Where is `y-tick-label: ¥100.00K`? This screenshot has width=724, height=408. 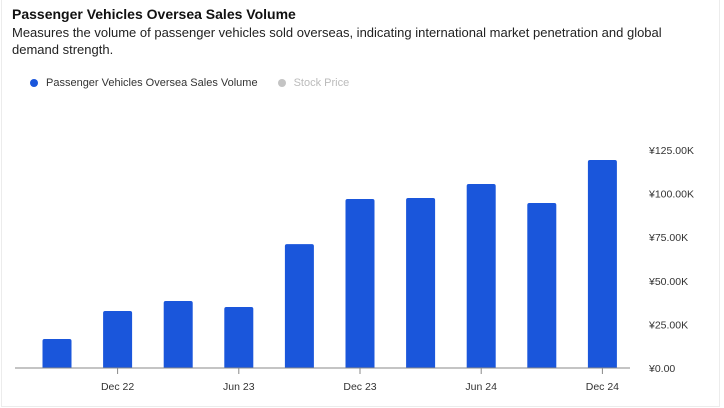 y-tick-label: ¥100.00K is located at coordinates (671, 195).